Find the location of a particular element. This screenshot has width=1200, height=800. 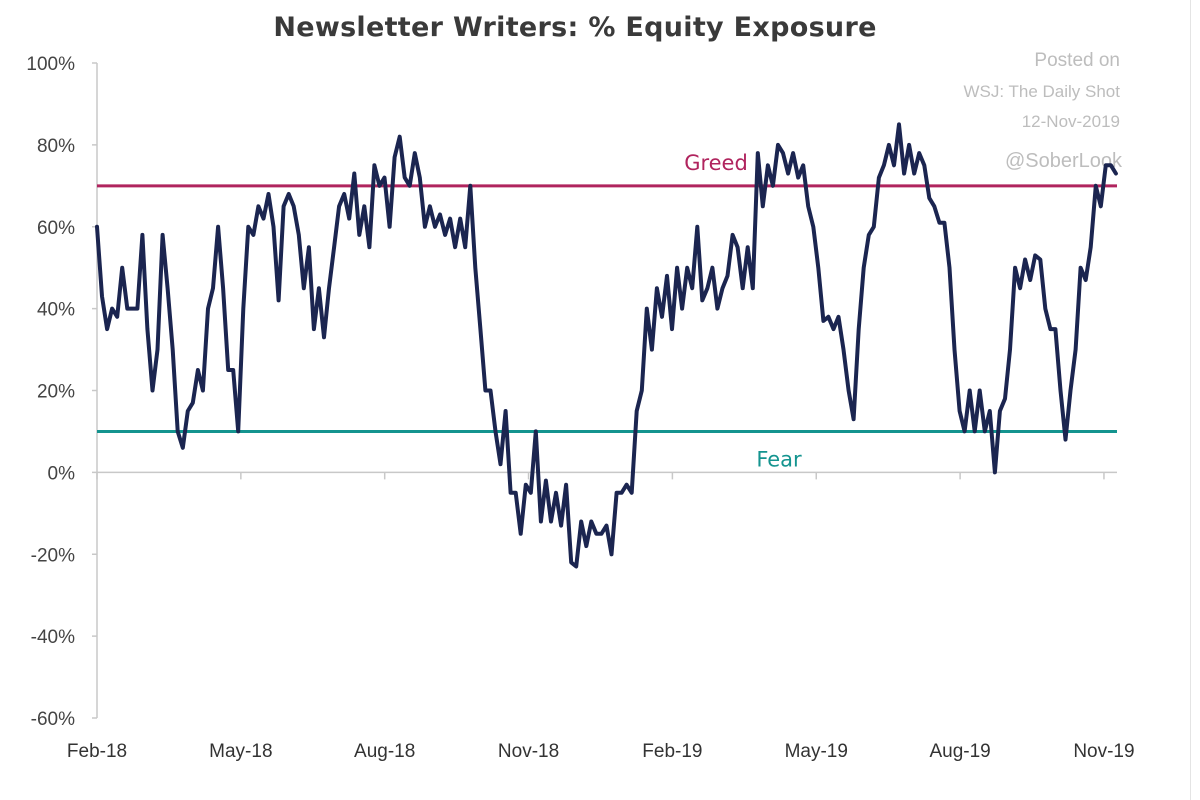

y-tick-label: 60% is located at coordinates (56, 228).